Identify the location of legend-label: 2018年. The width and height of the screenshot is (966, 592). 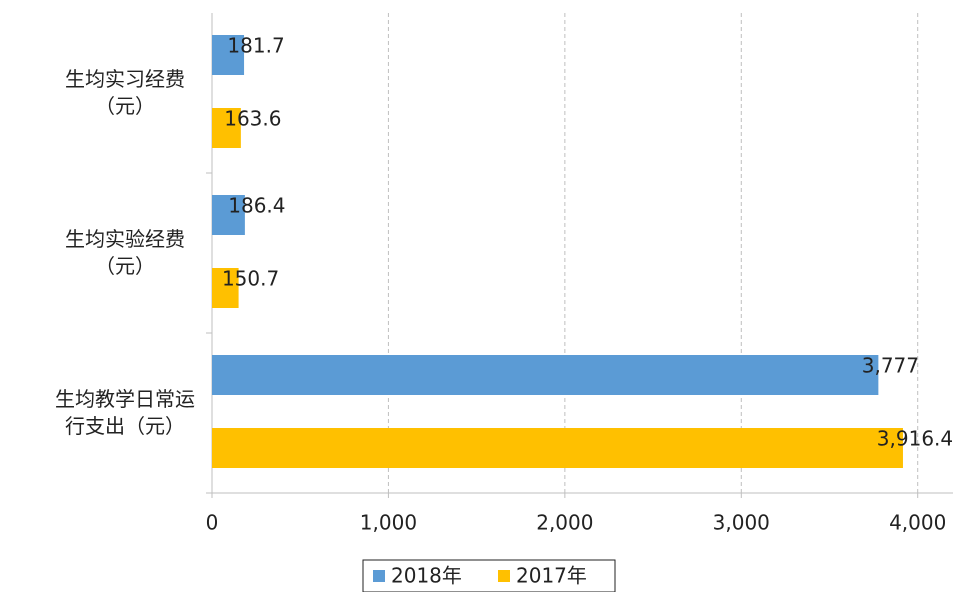
(426, 576).